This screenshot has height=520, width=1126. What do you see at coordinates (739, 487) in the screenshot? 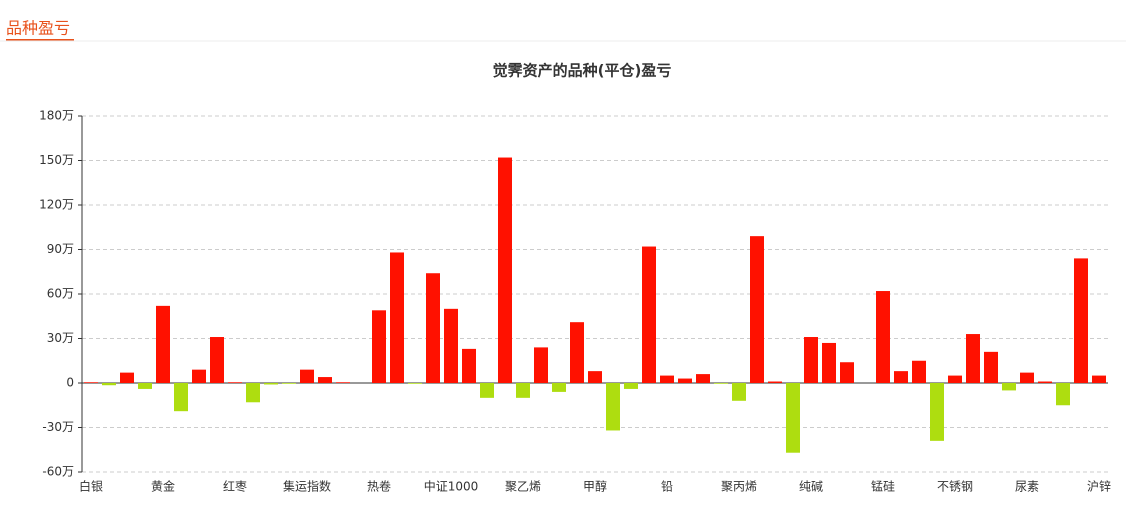
I see `x-tick-label: 聚丙烯` at bounding box center [739, 487].